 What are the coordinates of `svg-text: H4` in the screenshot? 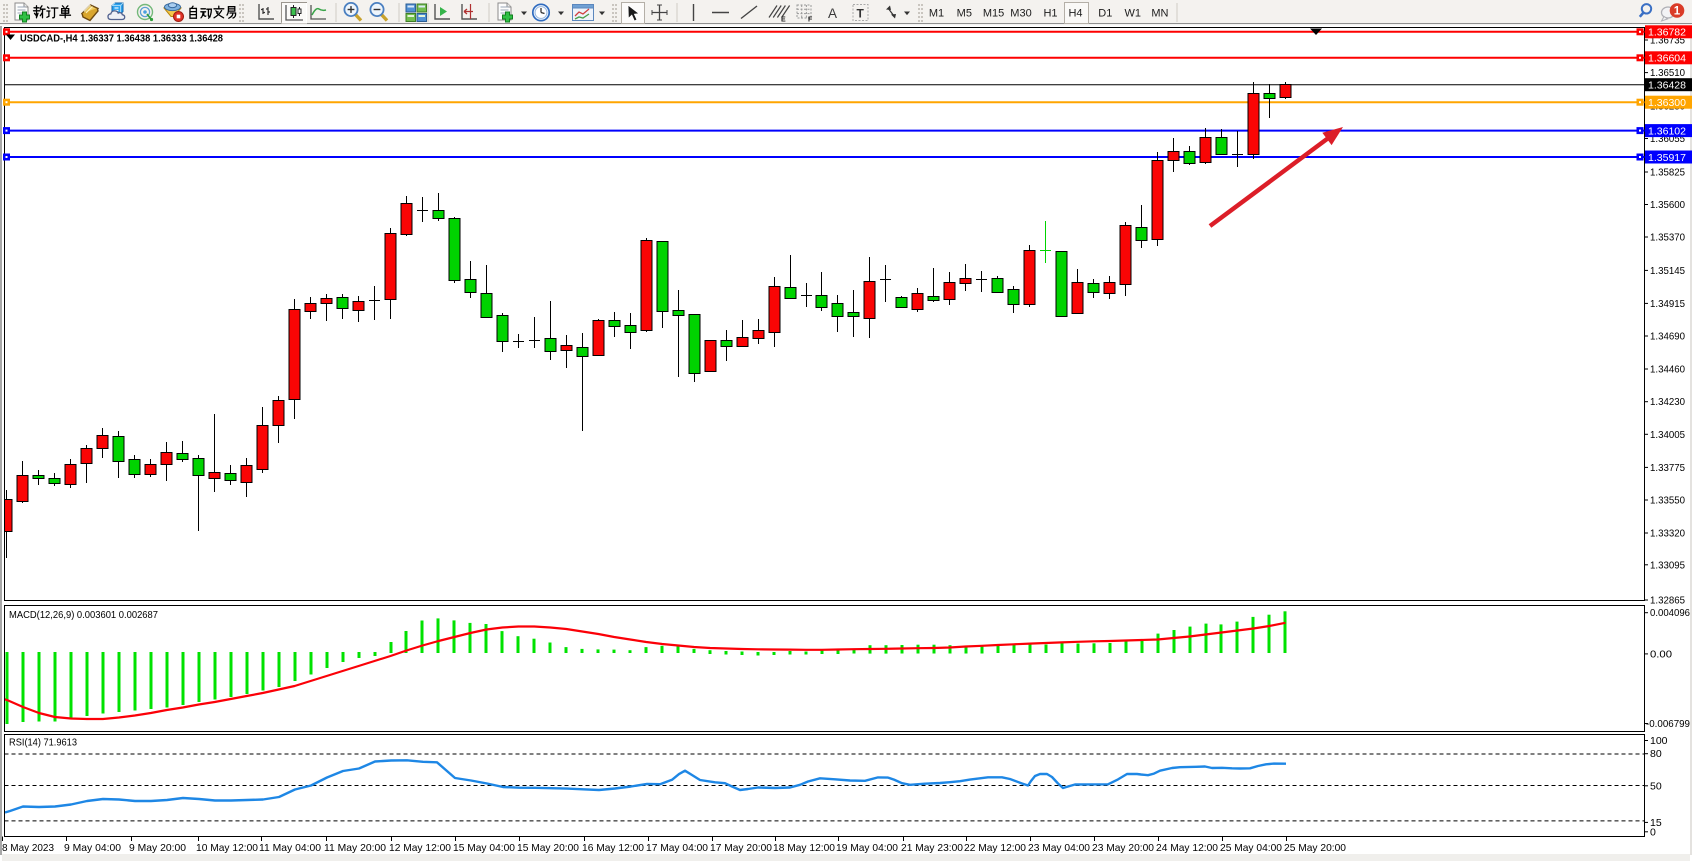 It's located at (1075, 14).